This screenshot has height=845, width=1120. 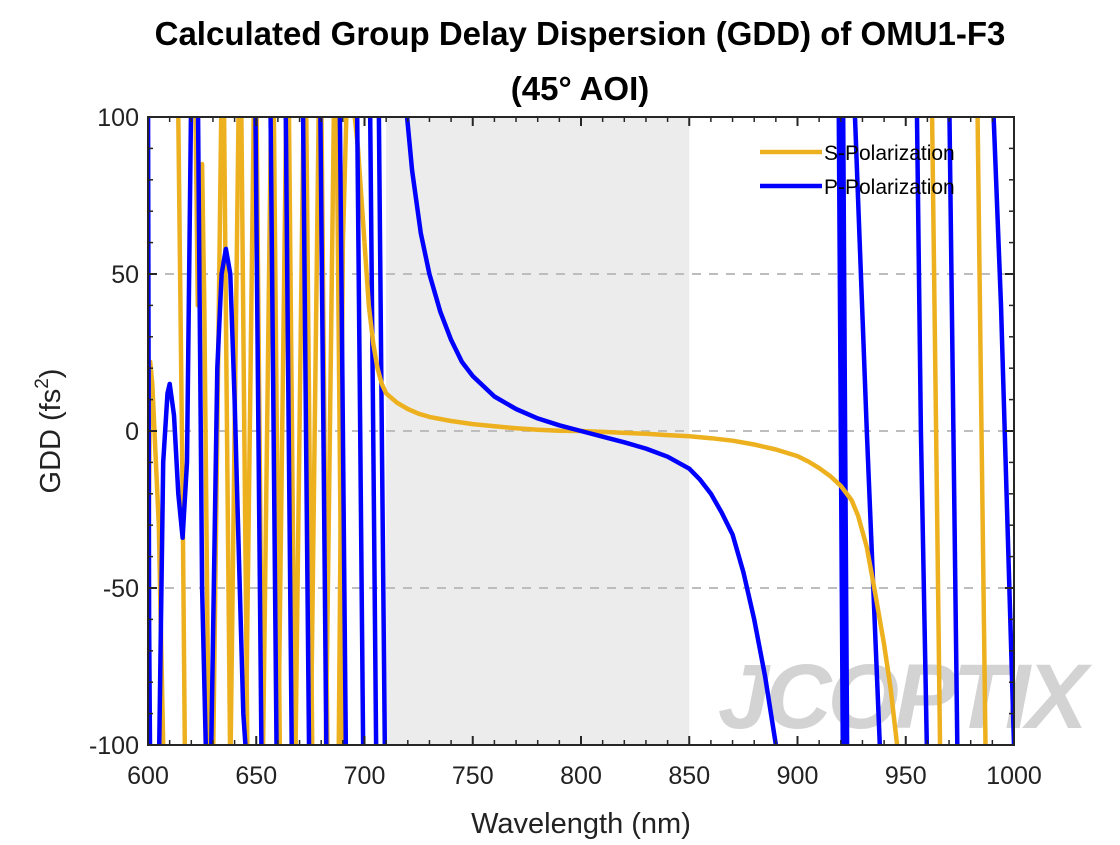 What do you see at coordinates (857, 170) in the screenshot?
I see `legend: S-Polarization P-Polarization` at bounding box center [857, 170].